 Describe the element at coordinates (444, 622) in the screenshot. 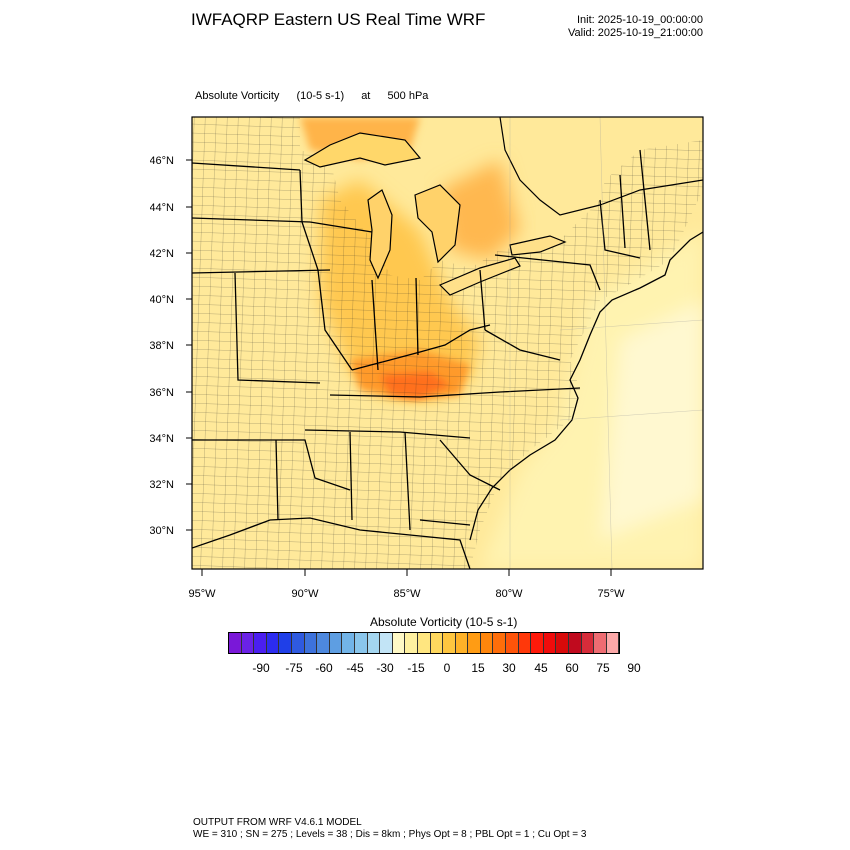

I see `colorbar-title: Absolute Vorticity (10-5 s-1)` at that location.